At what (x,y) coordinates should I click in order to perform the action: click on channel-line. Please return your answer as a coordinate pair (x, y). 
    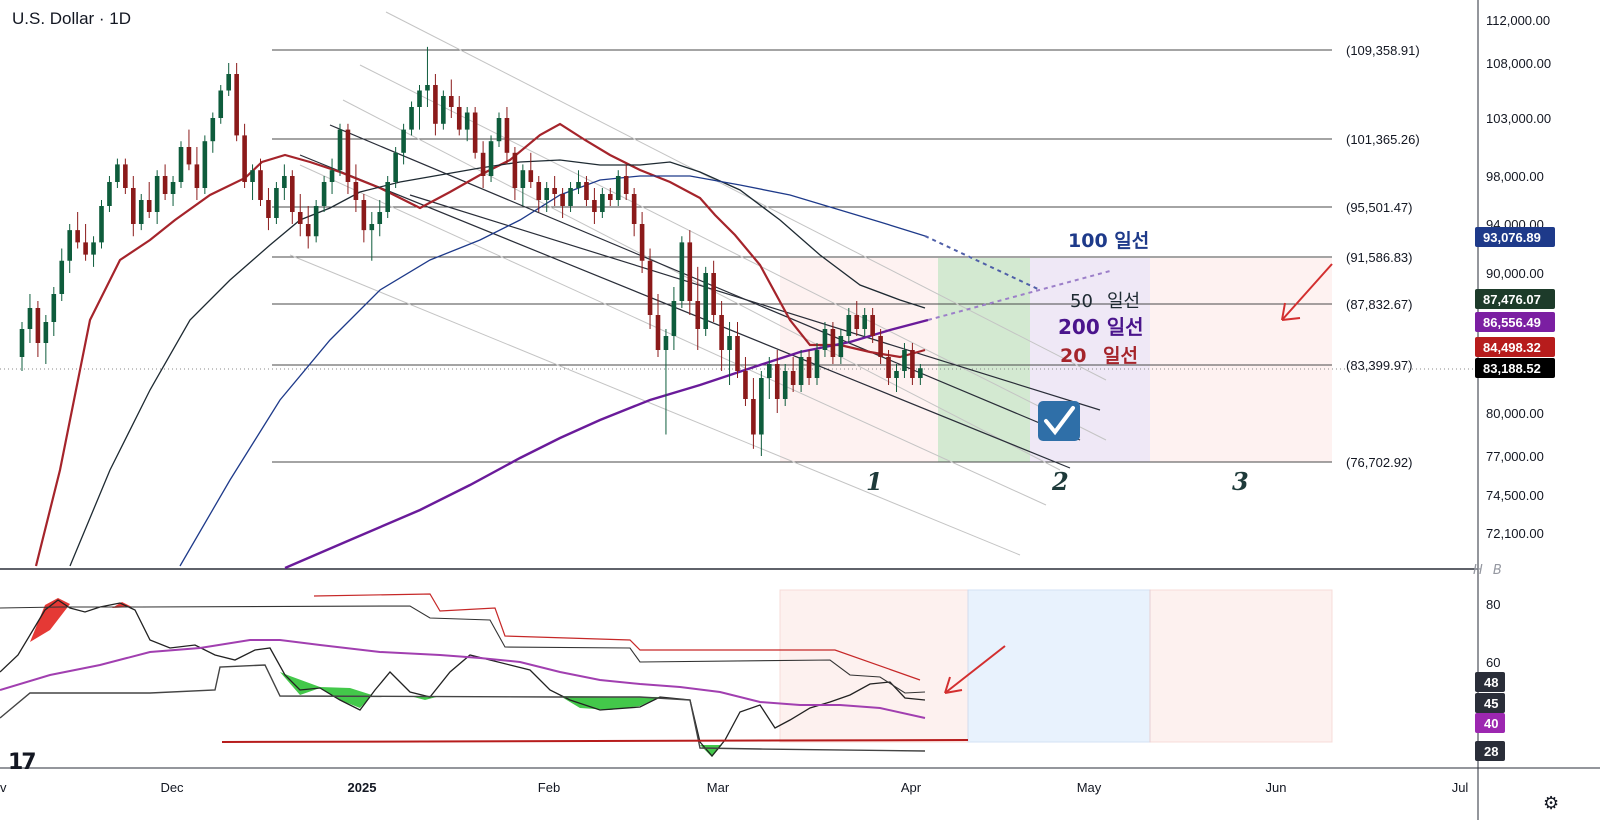
    Looking at the image, I should click on (755, 302).